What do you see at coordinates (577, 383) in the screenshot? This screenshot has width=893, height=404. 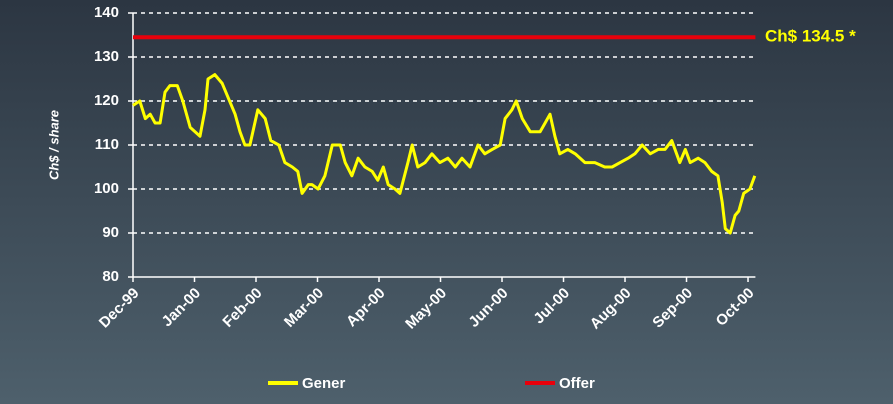 I see `legend-label: Offer` at bounding box center [577, 383].